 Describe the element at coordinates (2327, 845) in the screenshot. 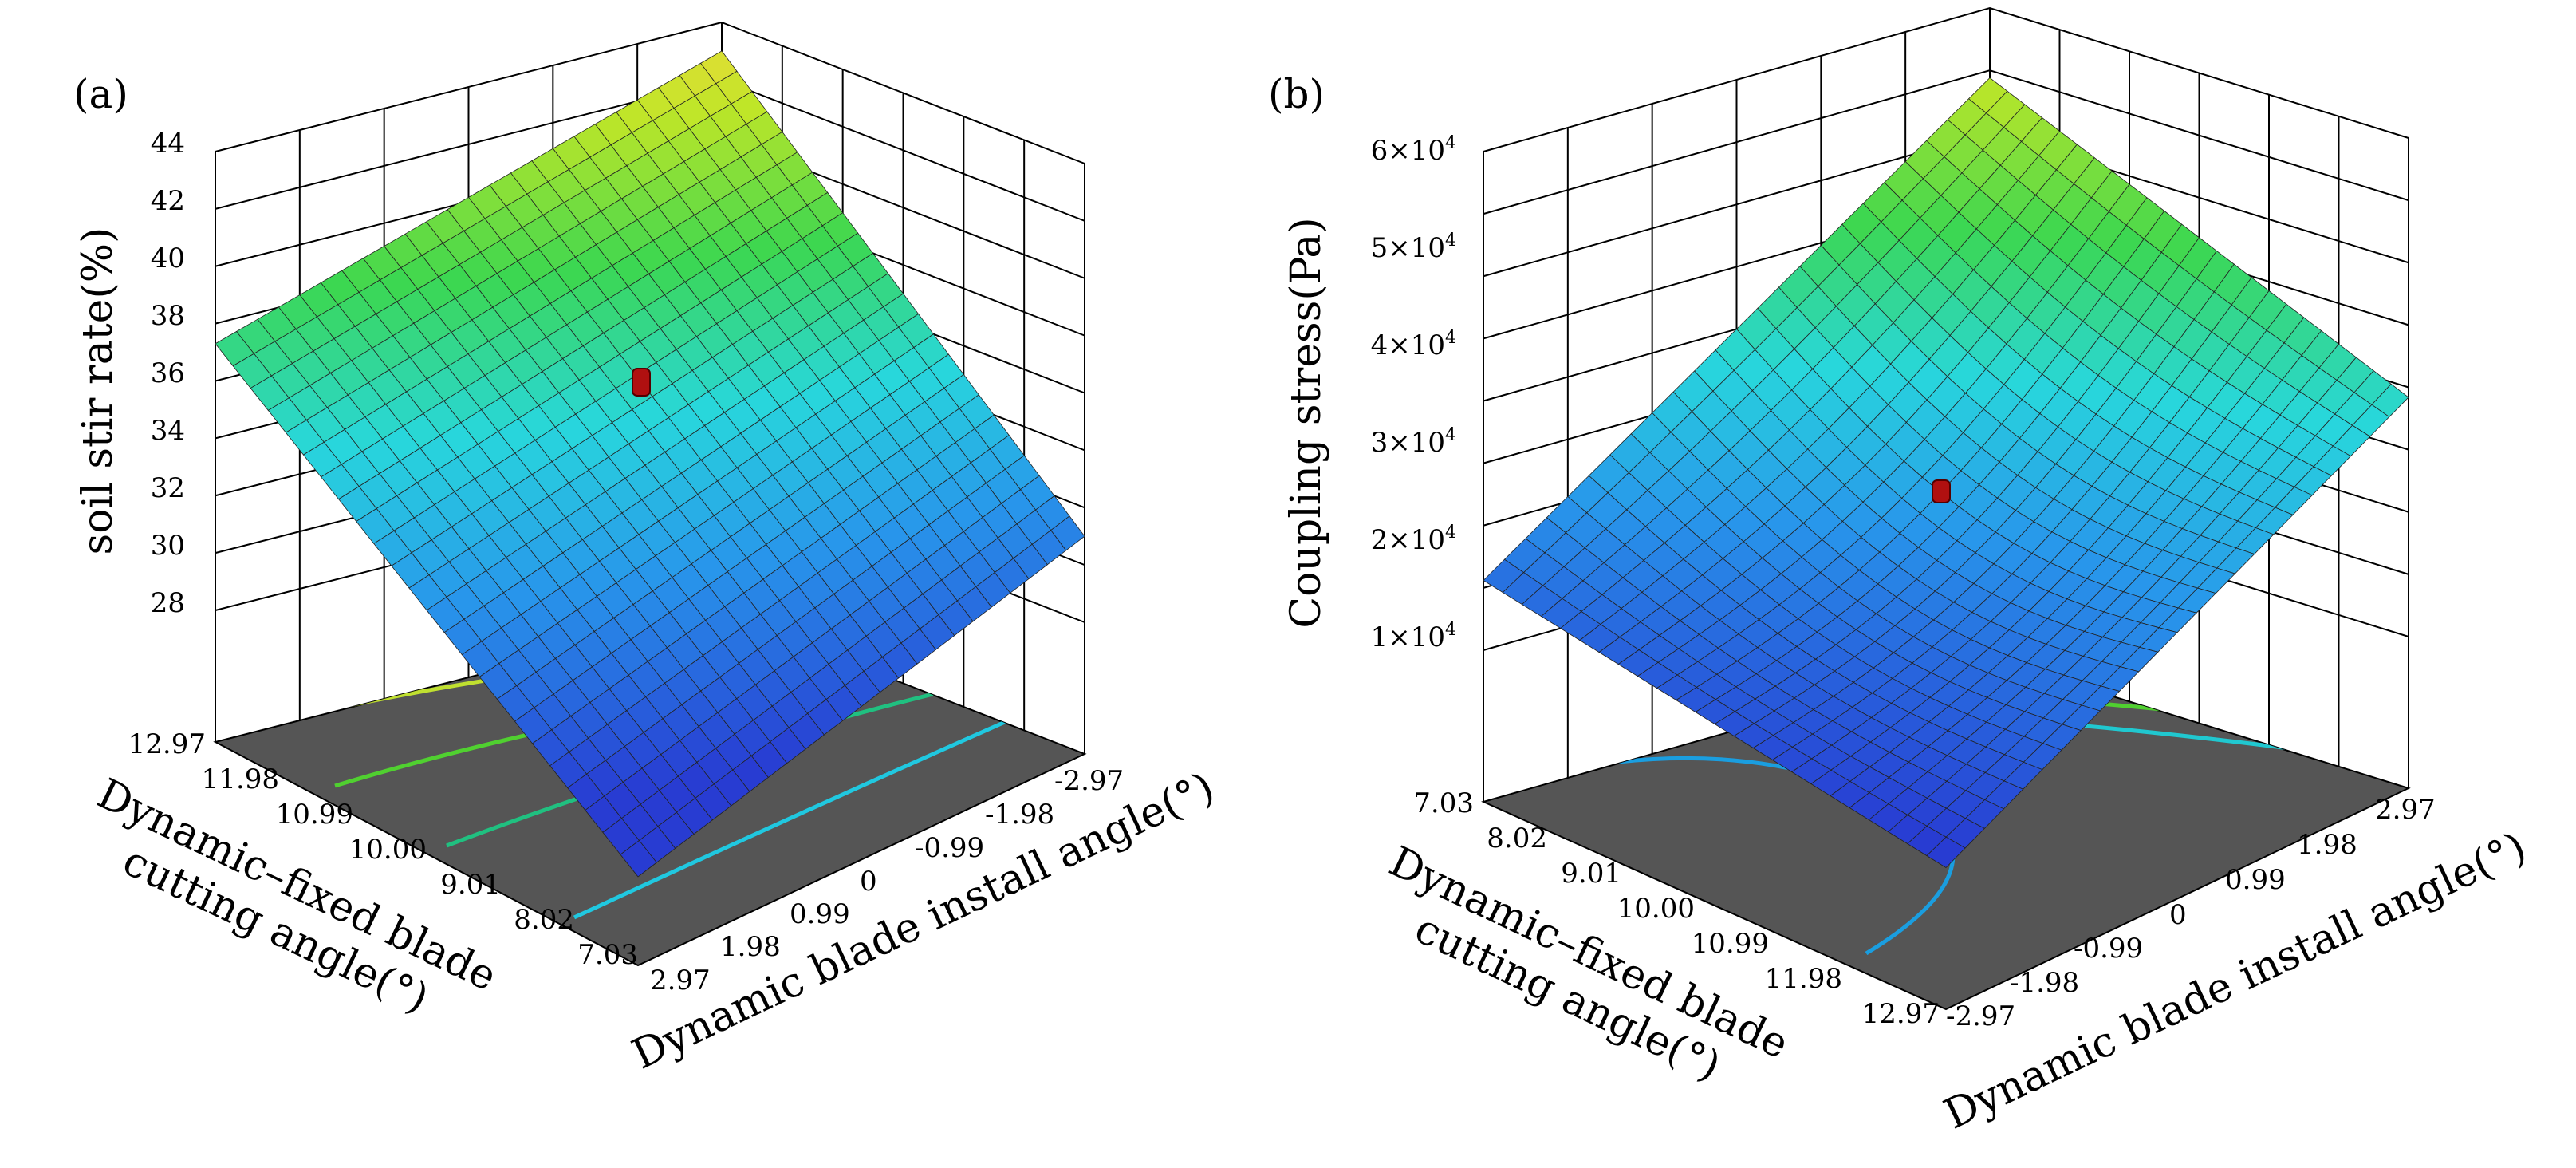

I see `panel-b-x-tick-6: 1.98` at that location.